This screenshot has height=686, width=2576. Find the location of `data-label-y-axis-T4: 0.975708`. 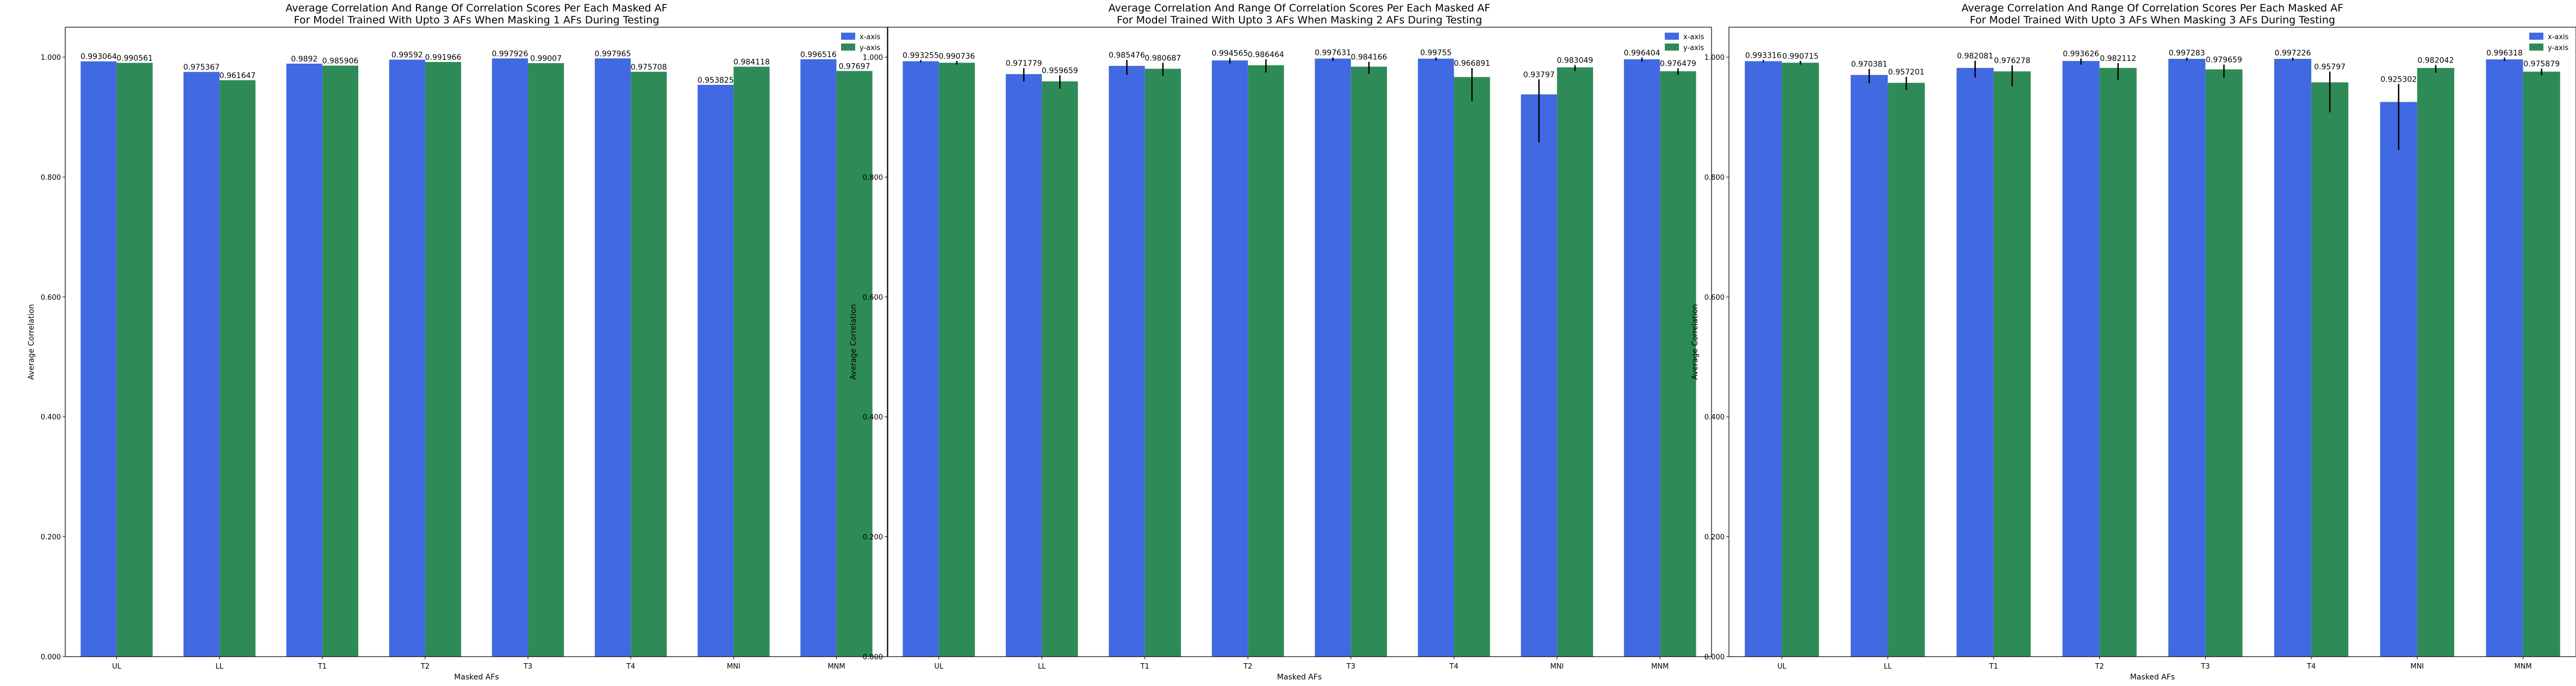

data-label-y-axis-T4: 0.975708 is located at coordinates (649, 67).